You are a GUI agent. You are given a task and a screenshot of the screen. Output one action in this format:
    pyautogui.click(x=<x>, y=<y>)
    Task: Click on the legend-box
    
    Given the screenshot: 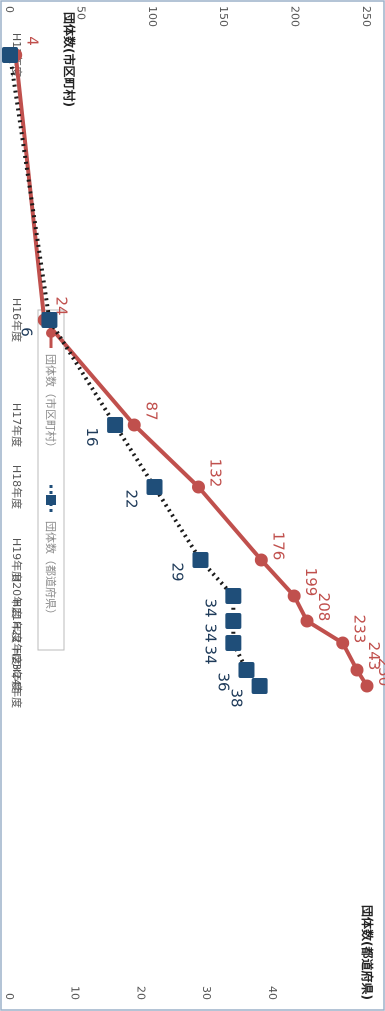 What is the action you would take?
    pyautogui.click(x=51, y=480)
    